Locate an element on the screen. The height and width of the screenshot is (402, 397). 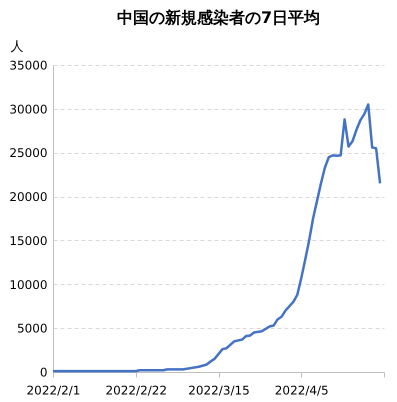
chart-title: 中国の新規感染者の7日平均 is located at coordinates (218, 17).